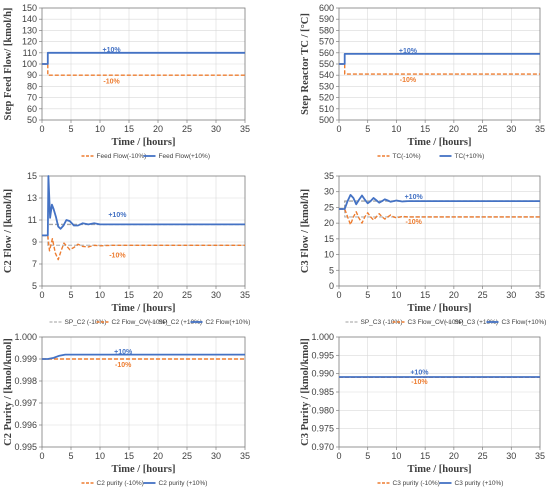 This screenshot has height=490, width=550. What do you see at coordinates (8, 231) in the screenshot?
I see `y-axis-title: C2 Flow / [kmol/h]` at bounding box center [8, 231].